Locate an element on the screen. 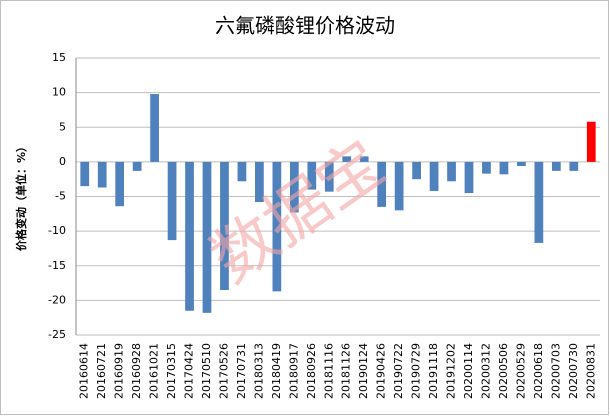  x-tick-label: 20191118 is located at coordinates (433, 371).